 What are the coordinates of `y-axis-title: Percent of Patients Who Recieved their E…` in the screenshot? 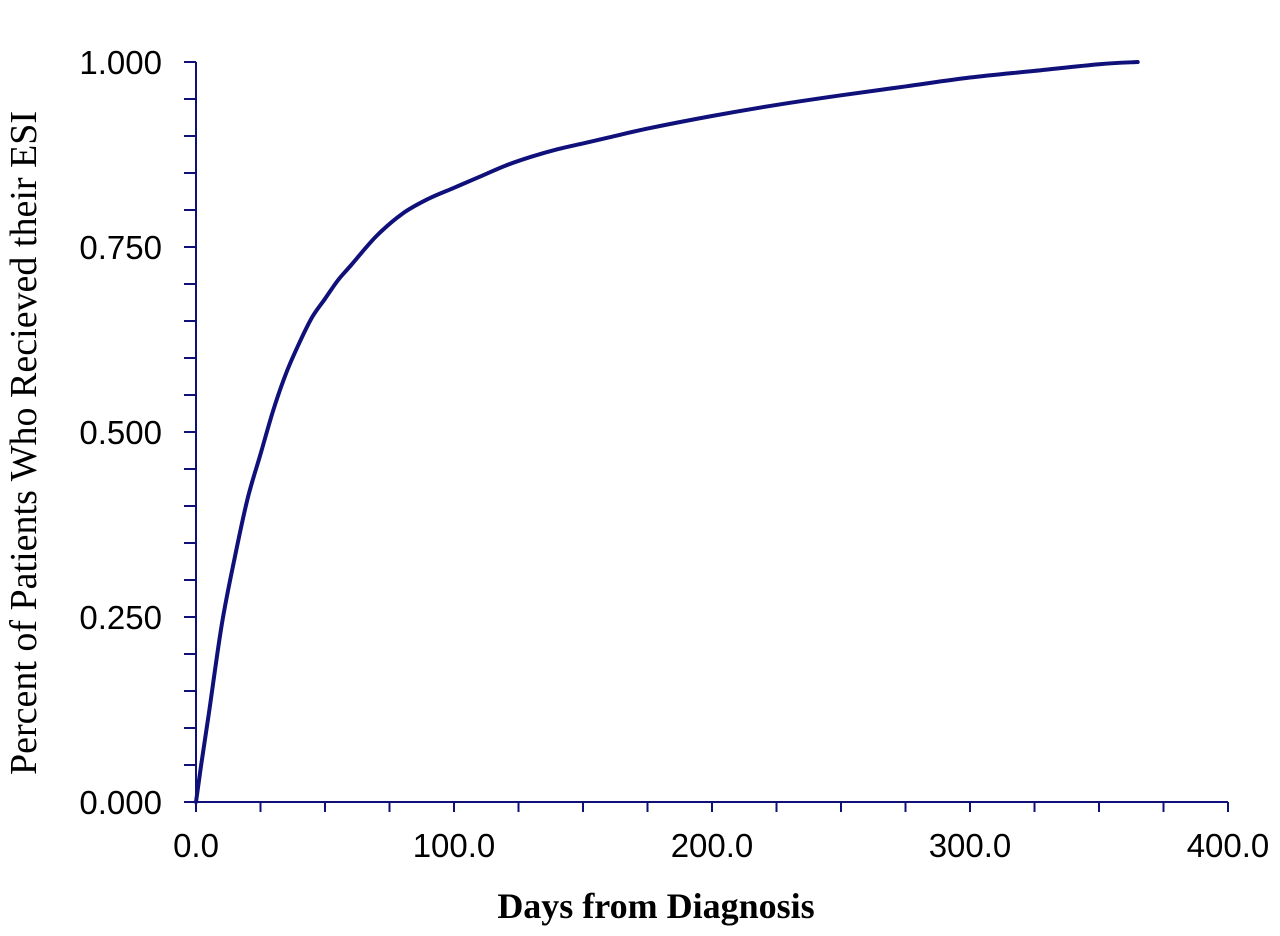 It's located at (24, 443).